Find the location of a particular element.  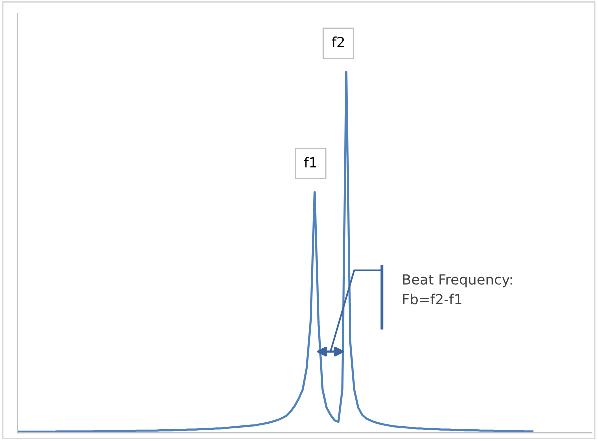

annotation: Beat Frequency: Fb=f2-f1 is located at coordinates (457, 289).